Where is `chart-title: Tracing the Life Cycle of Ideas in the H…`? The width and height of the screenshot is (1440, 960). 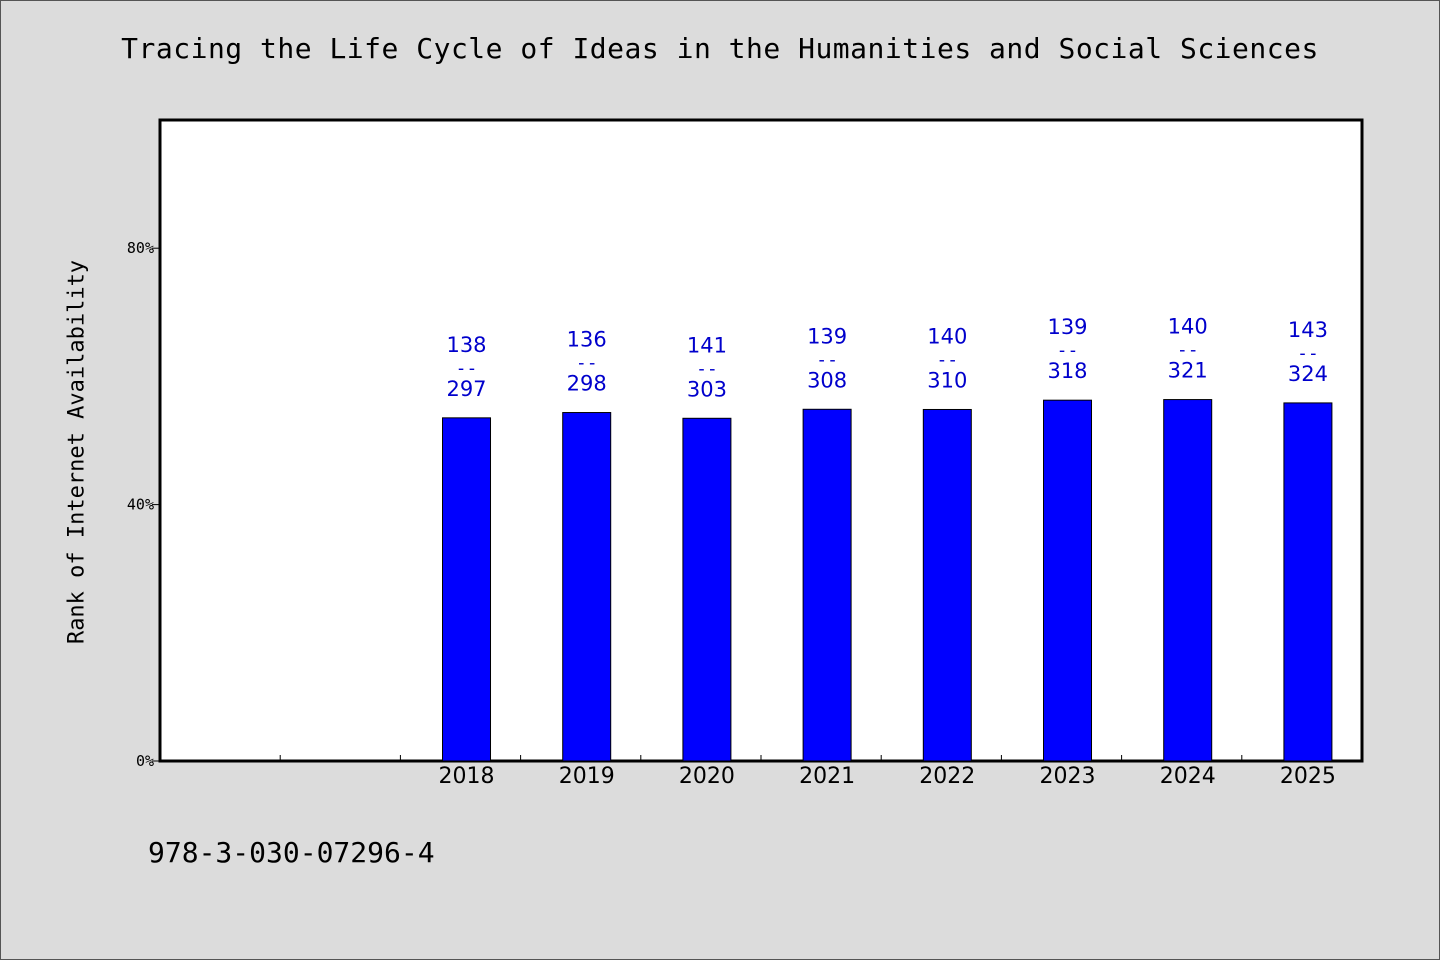
chart-title: Tracing the Life Cycle of Ideas in the H… is located at coordinates (720, 48).